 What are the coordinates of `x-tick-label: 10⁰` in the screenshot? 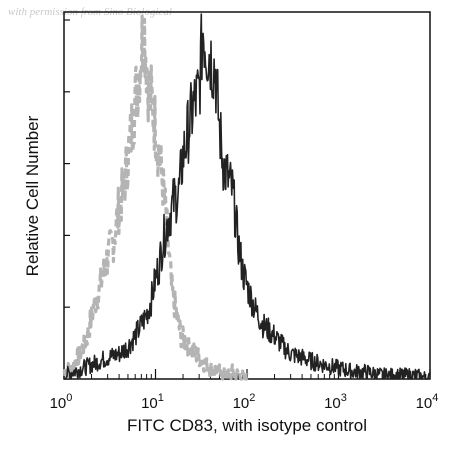 It's located at (61, 402).